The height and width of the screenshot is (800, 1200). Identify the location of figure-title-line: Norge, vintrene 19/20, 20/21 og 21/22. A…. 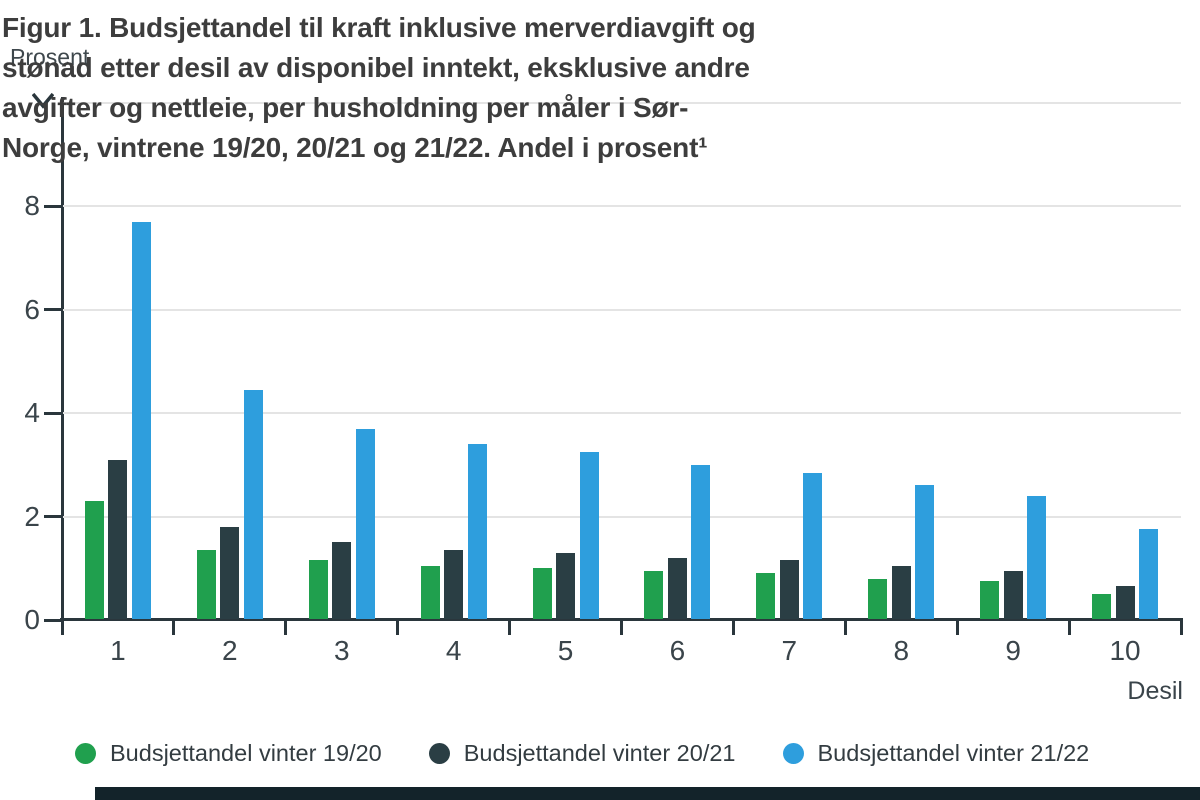
(355, 147).